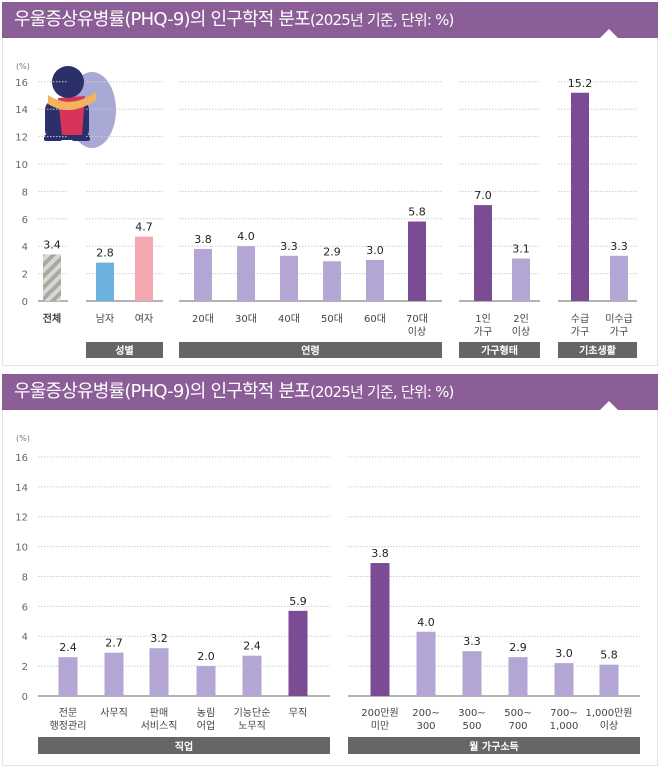 The width and height of the screenshot is (660, 770). Describe the element at coordinates (105, 319) in the screenshot. I see `category-label: 남자` at that location.